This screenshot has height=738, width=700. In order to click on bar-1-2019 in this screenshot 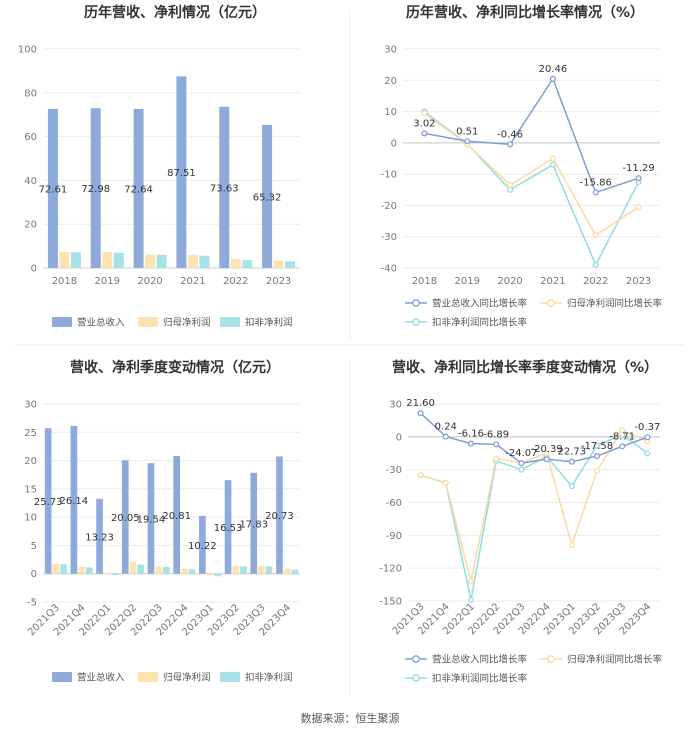, I will do `click(95, 188)`.